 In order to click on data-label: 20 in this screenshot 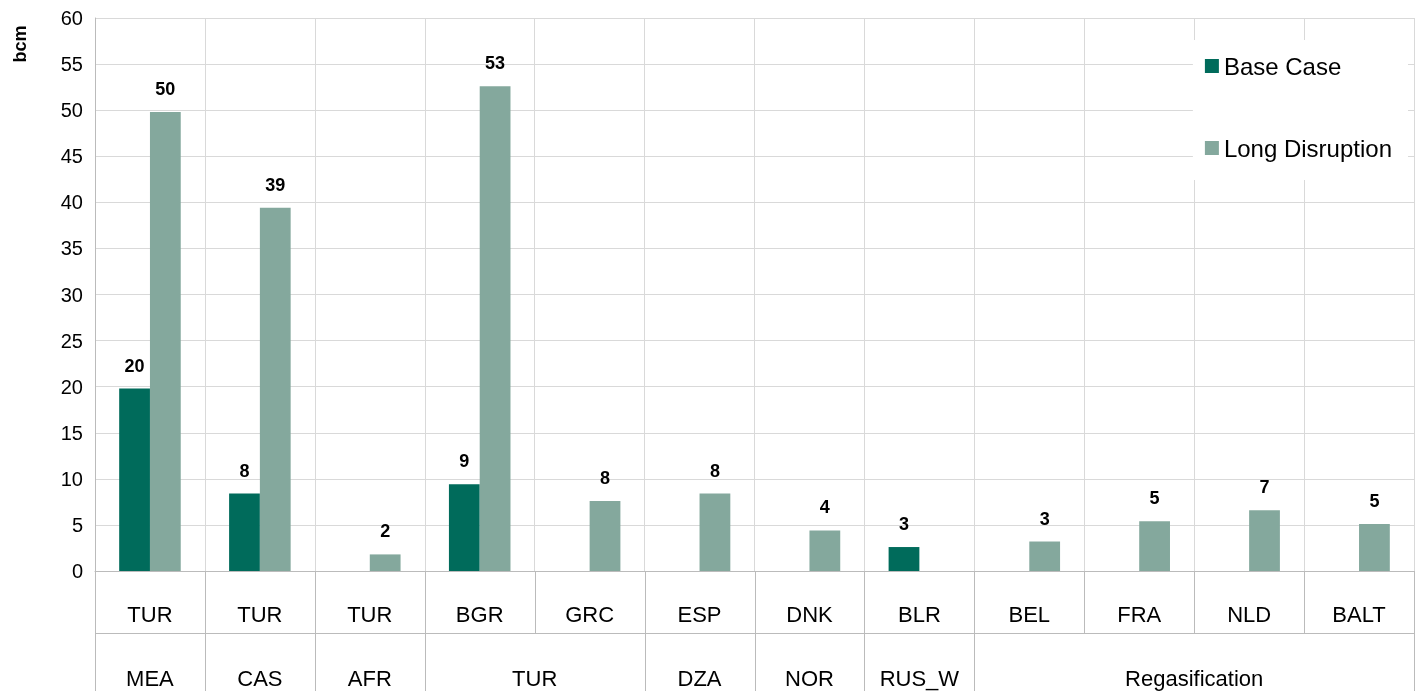, I will do `click(134, 365)`.